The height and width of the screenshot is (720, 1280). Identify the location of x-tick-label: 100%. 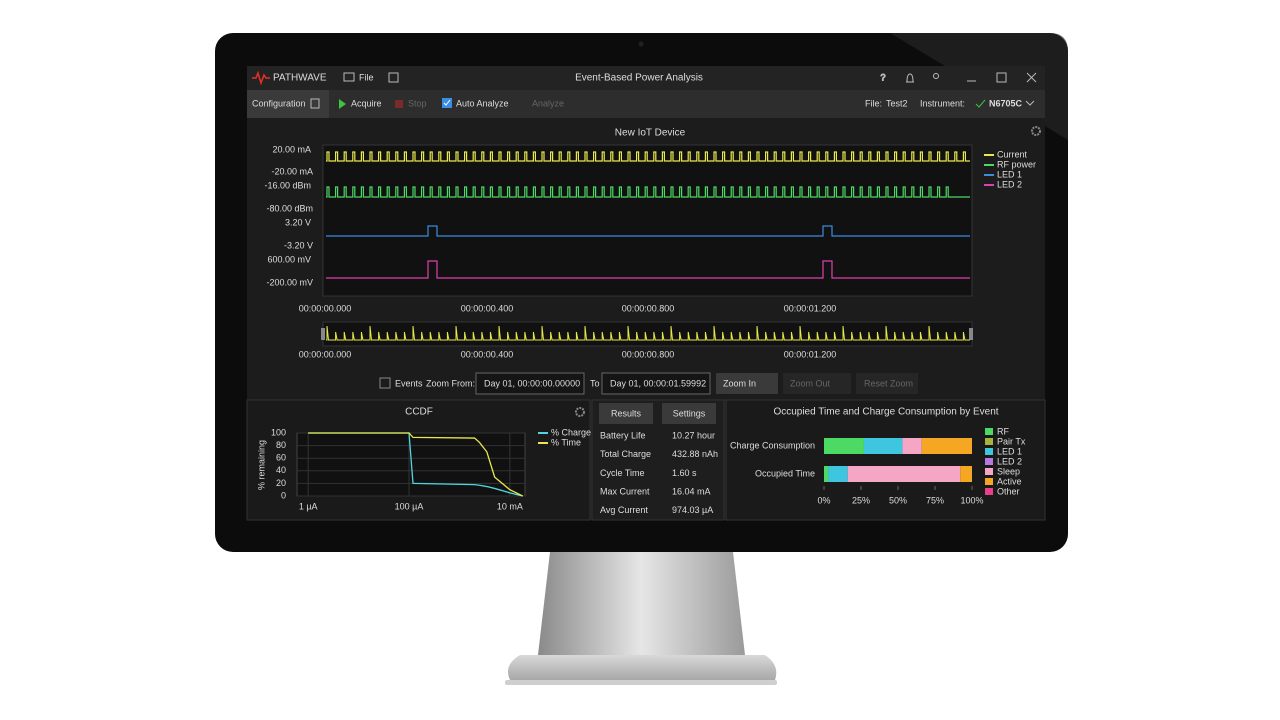
(971, 500).